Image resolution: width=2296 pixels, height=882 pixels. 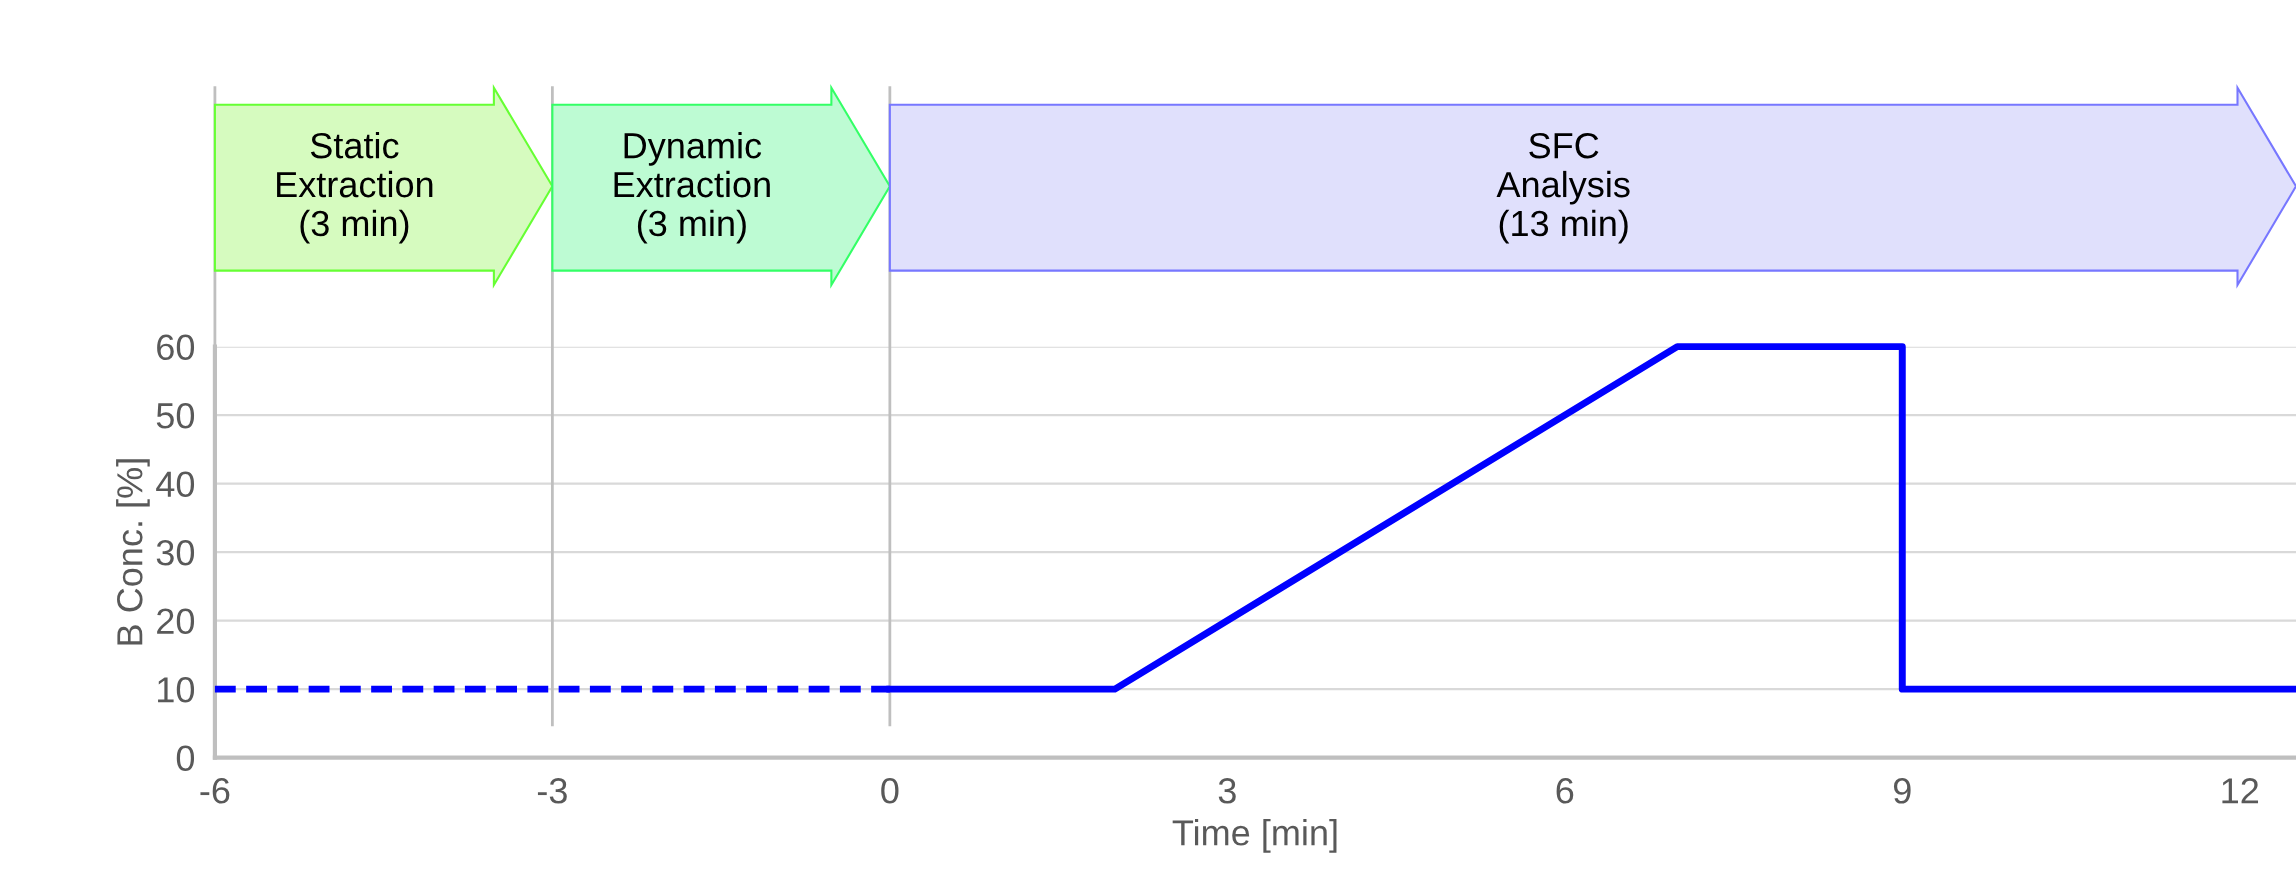 I want to click on x-tick-label: 0, so click(x=890, y=791).